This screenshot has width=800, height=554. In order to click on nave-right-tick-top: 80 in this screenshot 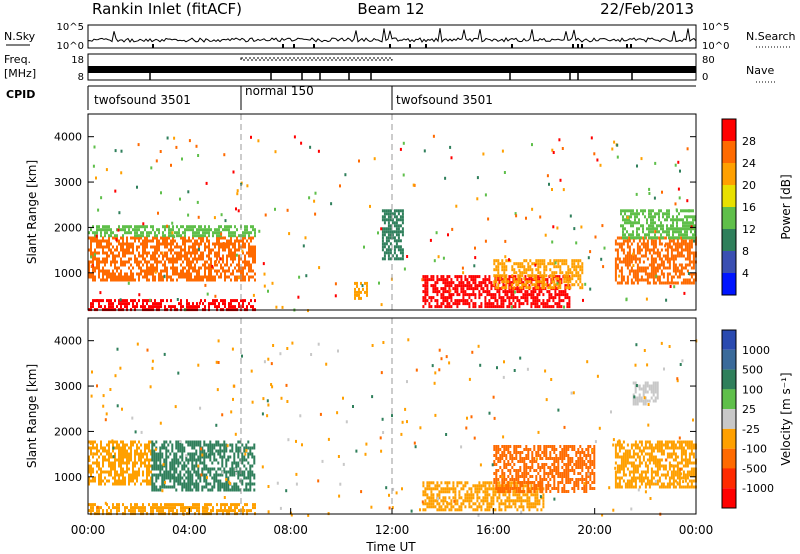, I will do `click(708, 60)`.